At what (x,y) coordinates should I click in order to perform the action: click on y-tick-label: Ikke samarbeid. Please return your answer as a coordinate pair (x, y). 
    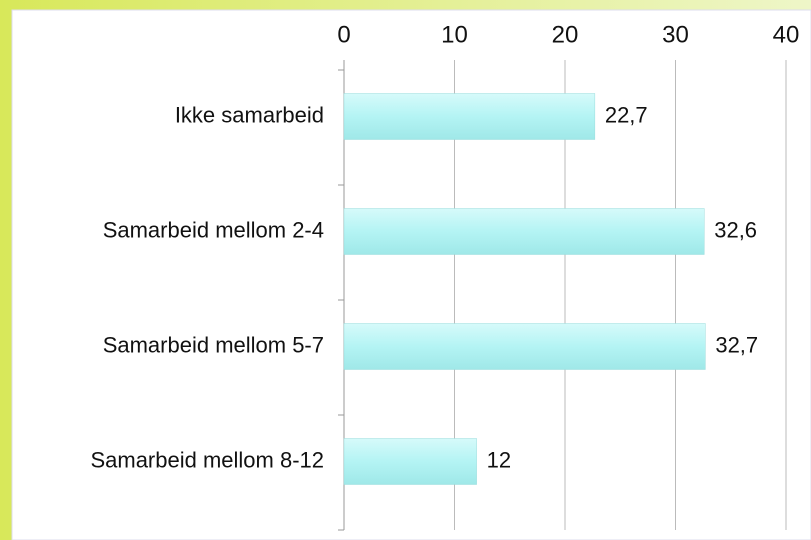
    Looking at the image, I should click on (249, 114).